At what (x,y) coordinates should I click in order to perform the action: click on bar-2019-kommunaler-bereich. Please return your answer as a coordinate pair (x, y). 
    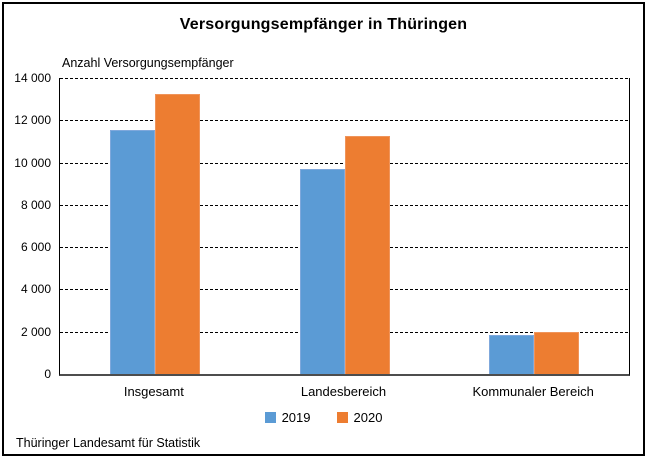
    Looking at the image, I should click on (512, 354).